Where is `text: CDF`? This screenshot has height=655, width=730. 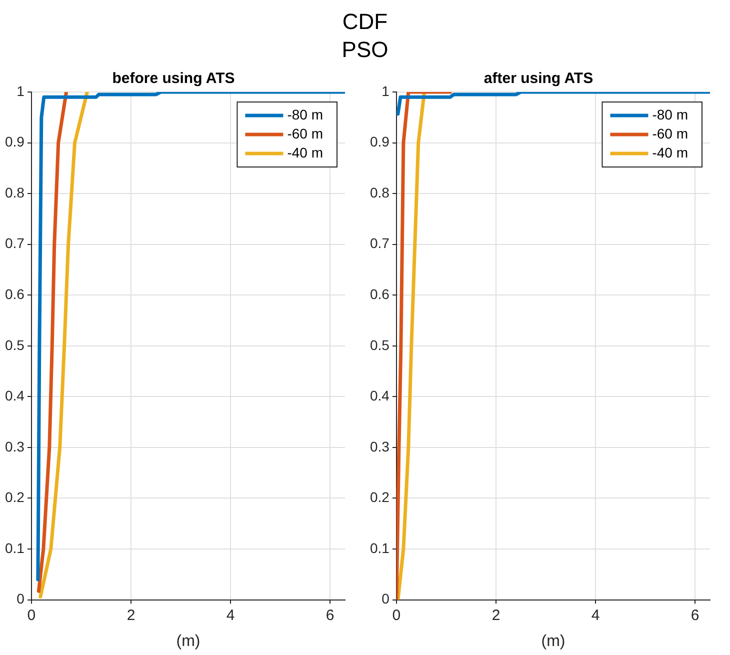 text: CDF is located at coordinates (365, 22).